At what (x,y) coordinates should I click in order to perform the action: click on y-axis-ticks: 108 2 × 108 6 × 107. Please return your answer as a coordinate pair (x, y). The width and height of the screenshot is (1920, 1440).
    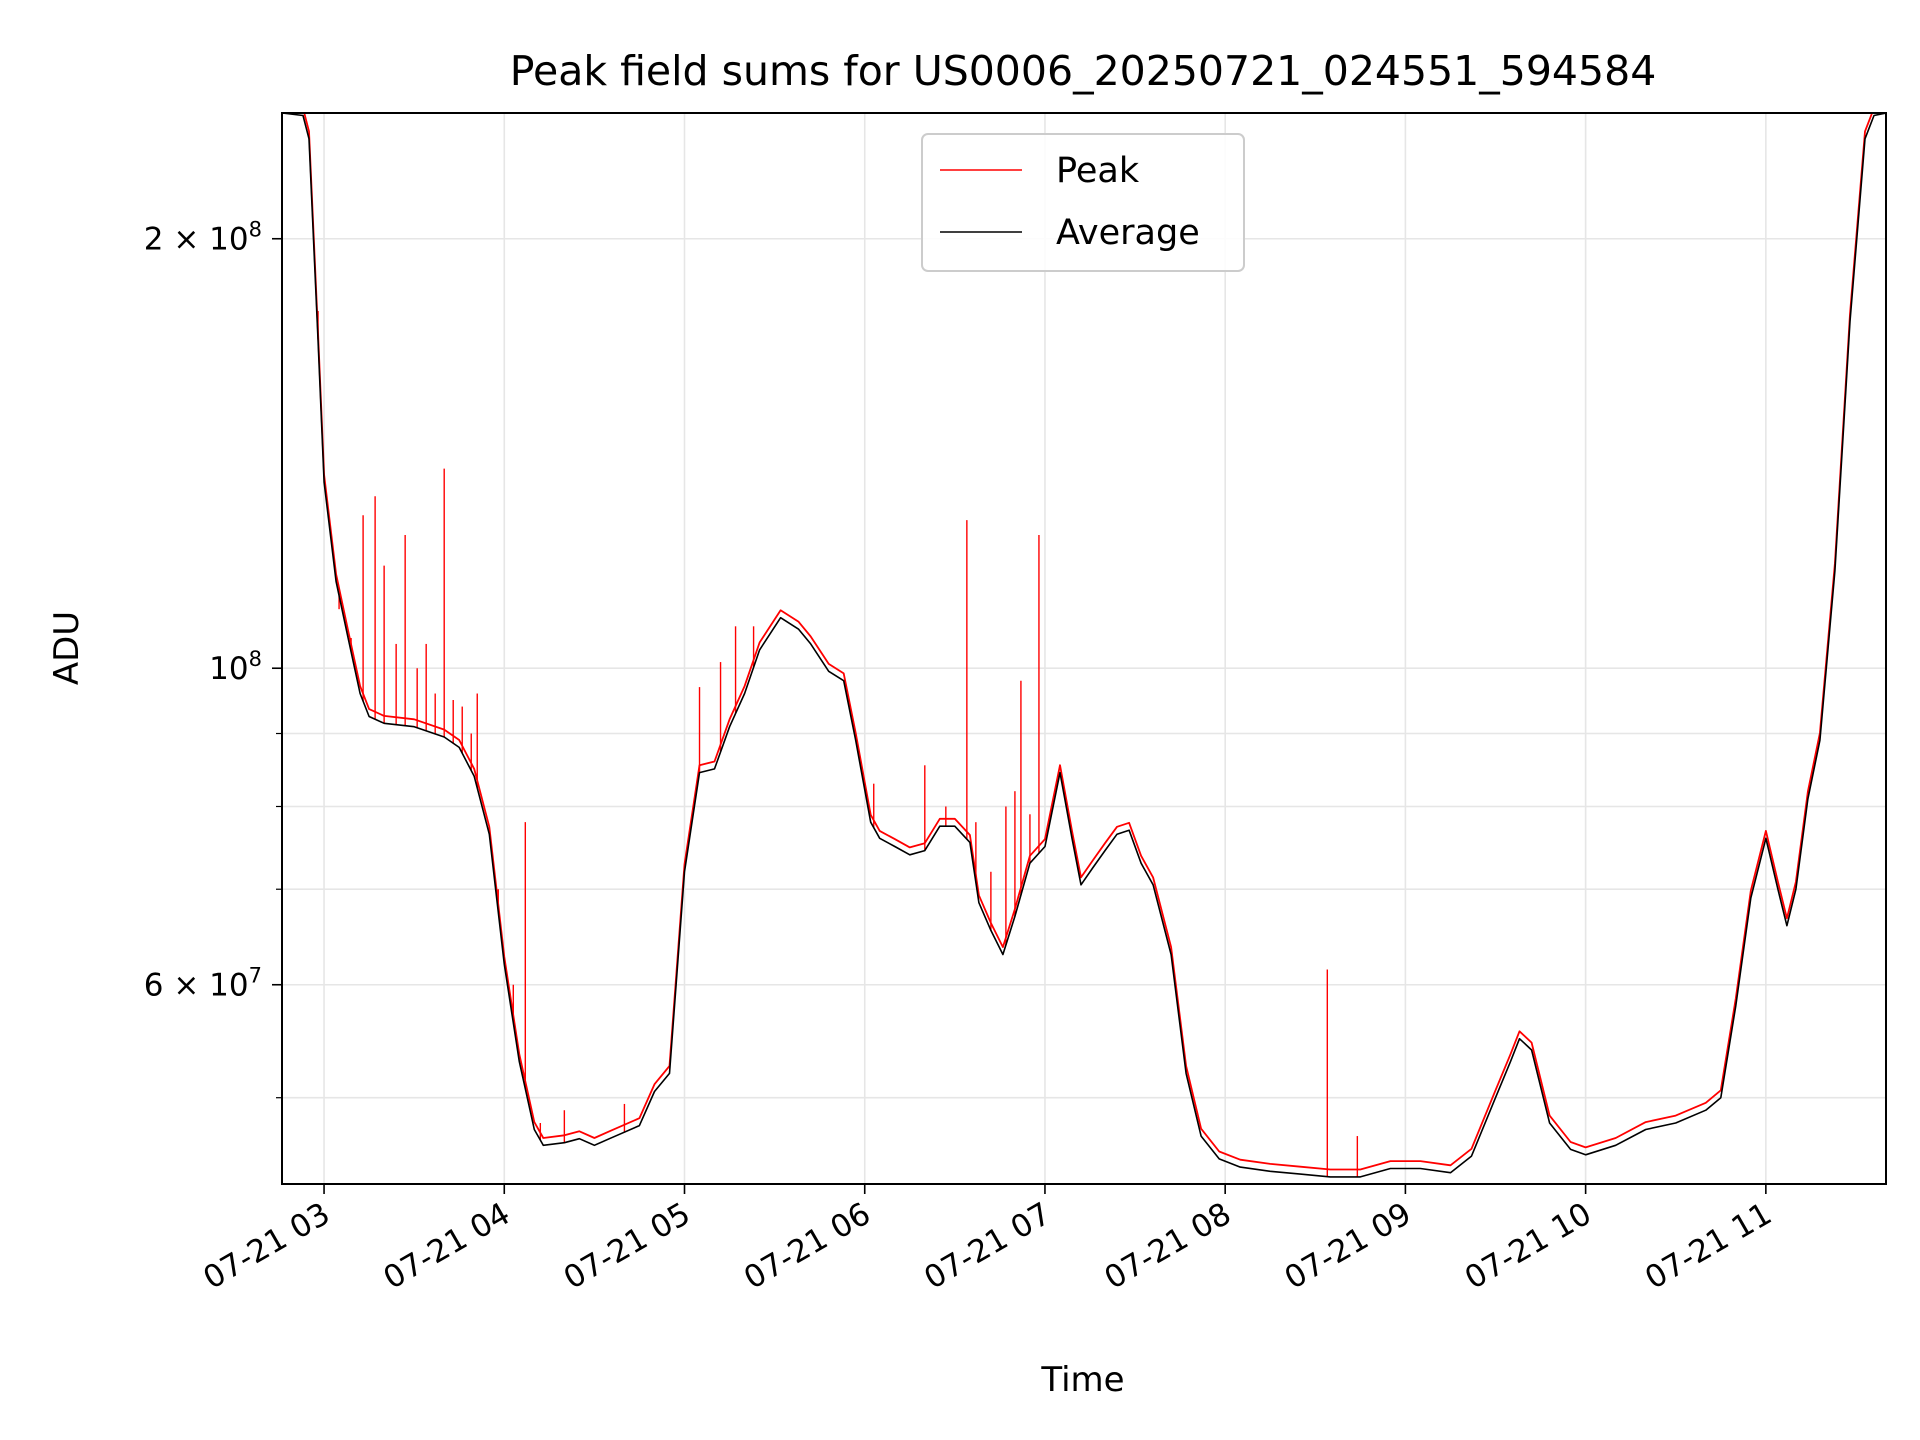
    Looking at the image, I should click on (213, 658).